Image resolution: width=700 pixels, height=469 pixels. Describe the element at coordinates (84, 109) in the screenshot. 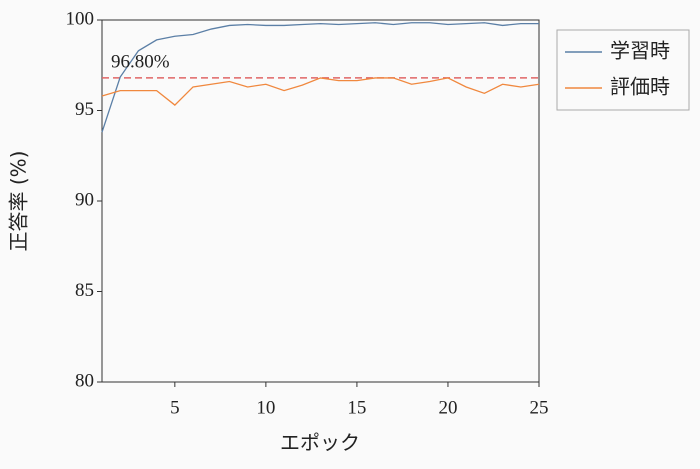

I see `y-tick-label: 95` at that location.